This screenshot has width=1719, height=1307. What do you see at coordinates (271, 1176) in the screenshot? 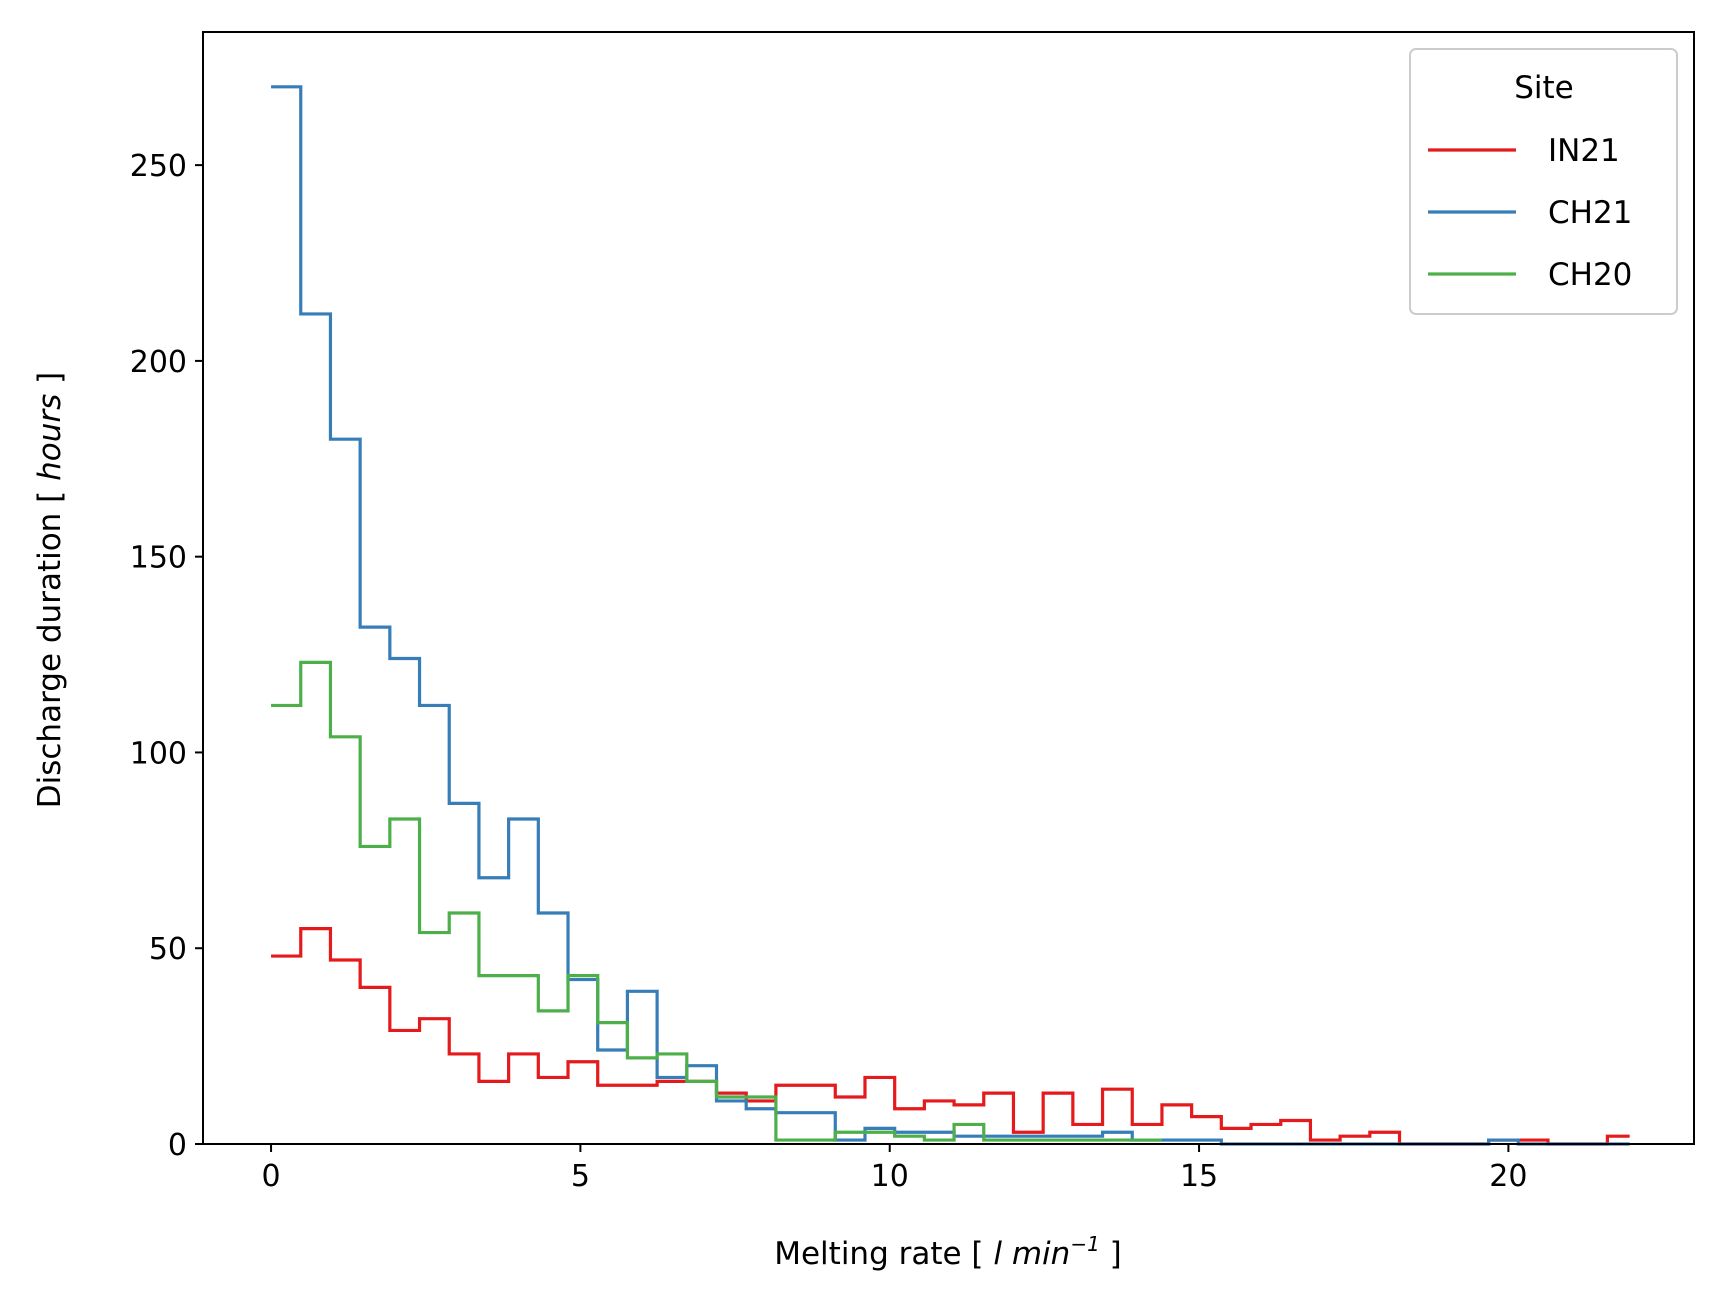
I see `x-tick-label: 0` at bounding box center [271, 1176].